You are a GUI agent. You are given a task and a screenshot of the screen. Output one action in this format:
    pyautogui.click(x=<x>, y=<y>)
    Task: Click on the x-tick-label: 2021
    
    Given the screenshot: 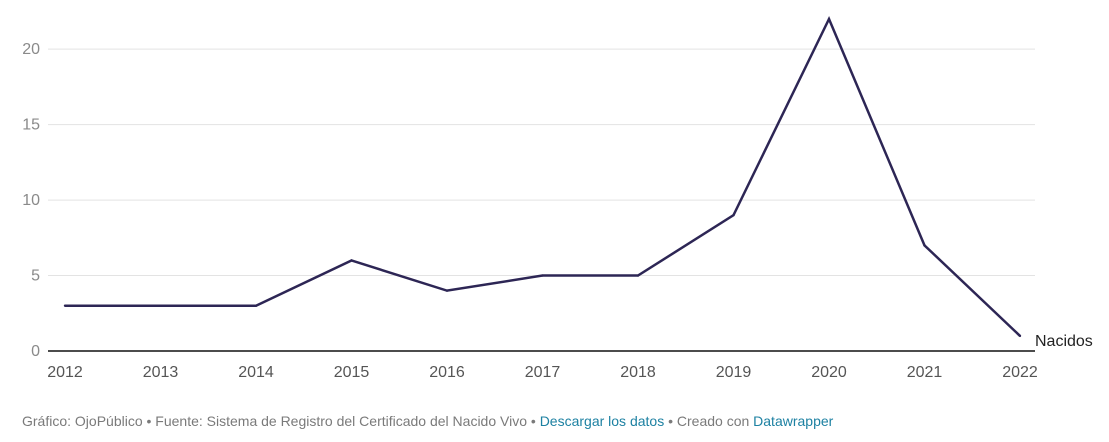 What is the action you would take?
    pyautogui.click(x=925, y=372)
    